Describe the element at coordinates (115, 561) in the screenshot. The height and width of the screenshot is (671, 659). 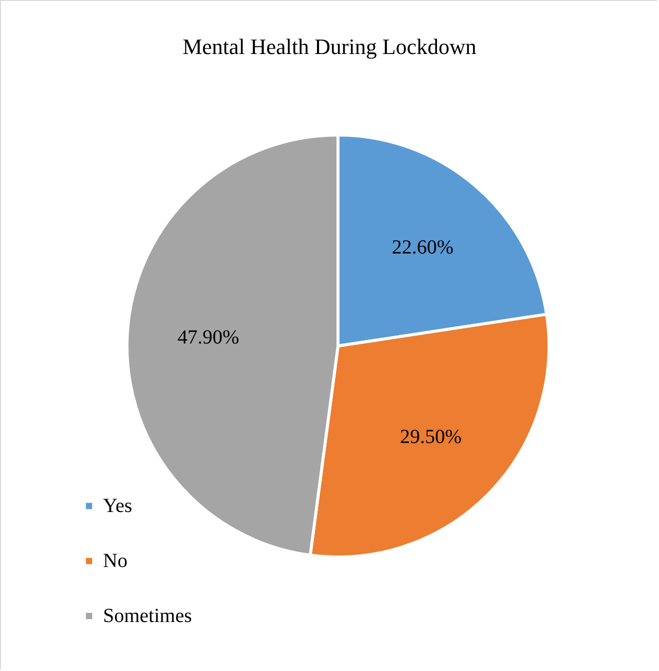
I see `legend-label: No` at that location.